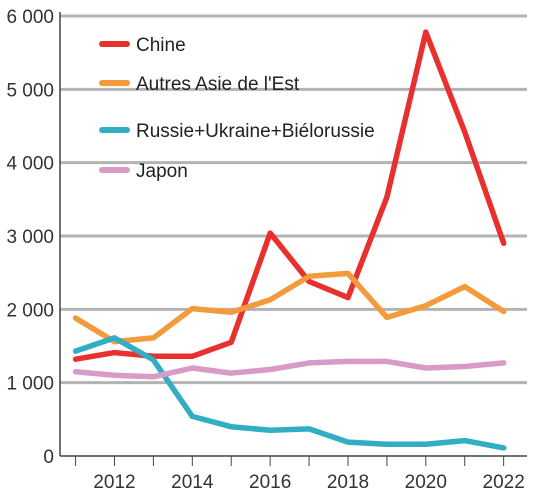 This screenshot has height=497, width=541. What do you see at coordinates (30, 164) in the screenshot?
I see `y-tick-label: 4 000` at bounding box center [30, 164].